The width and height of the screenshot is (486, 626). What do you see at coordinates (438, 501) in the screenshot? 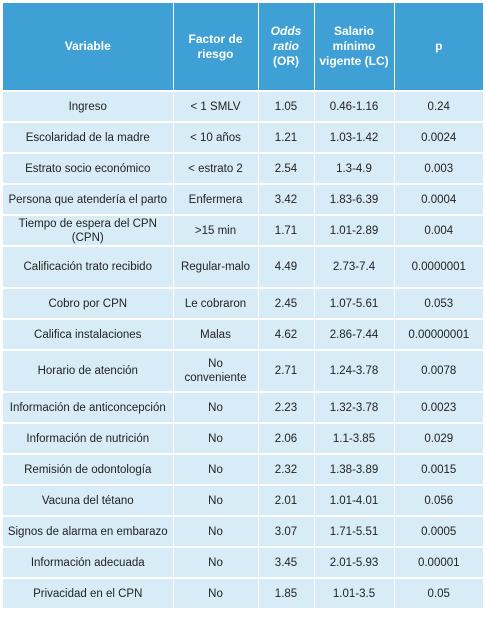
I see `cell-p: 0.056` at bounding box center [438, 501].